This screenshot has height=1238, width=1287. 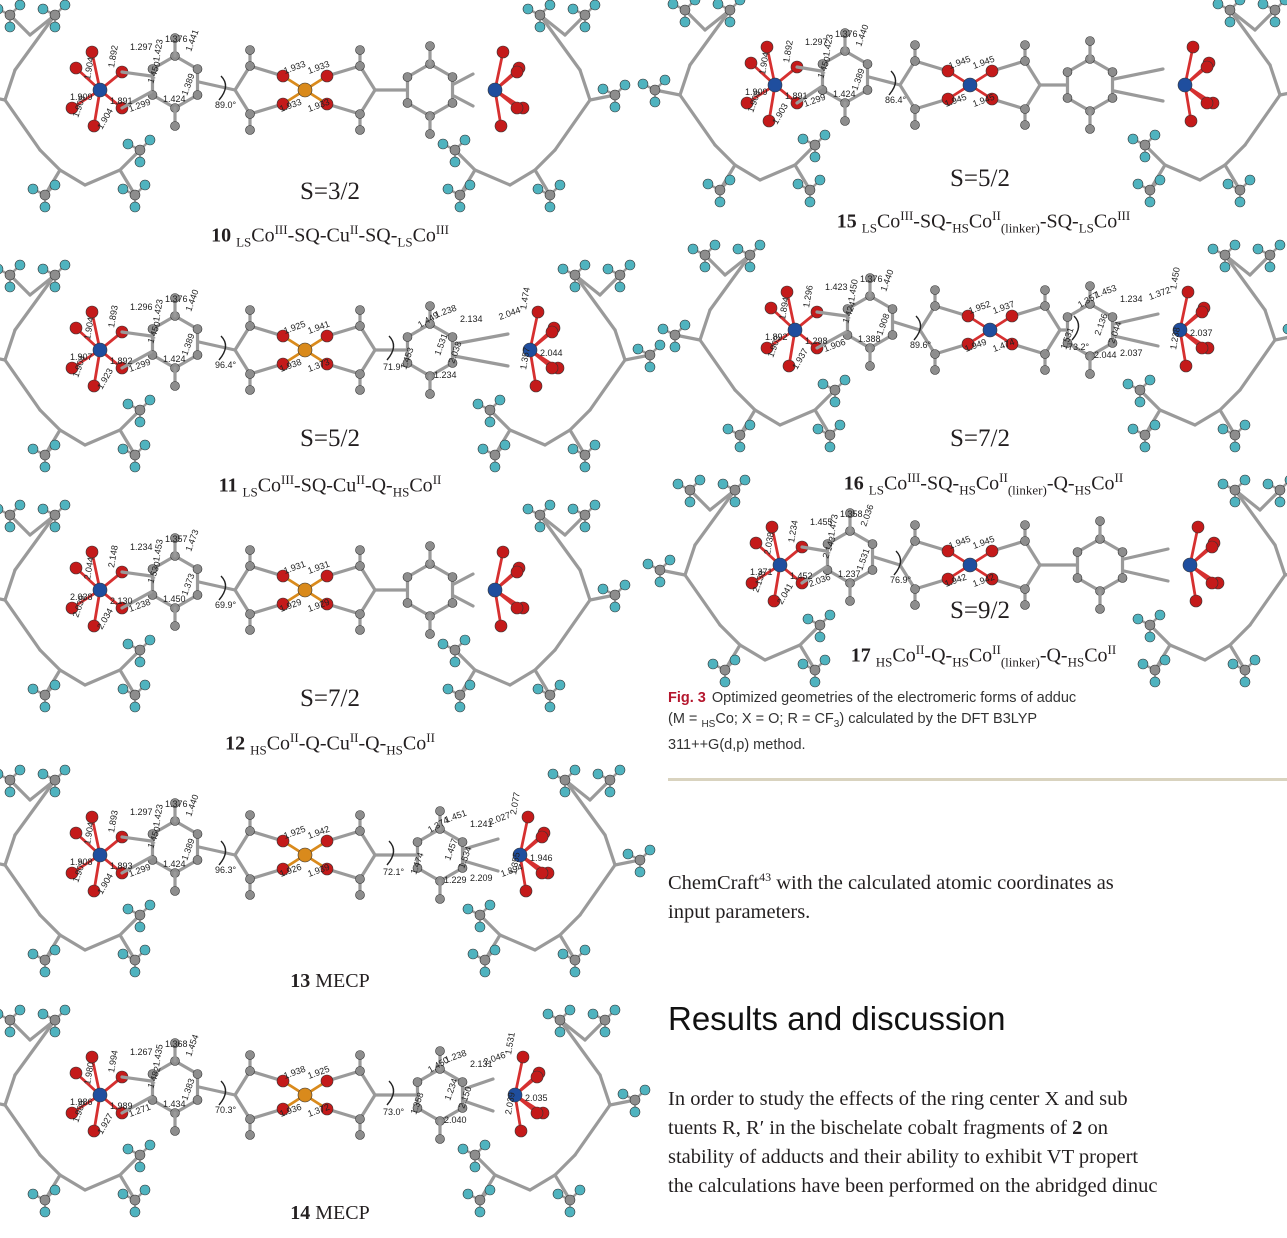 I want to click on bond-length-label: 1.534, so click(x=464, y=857).